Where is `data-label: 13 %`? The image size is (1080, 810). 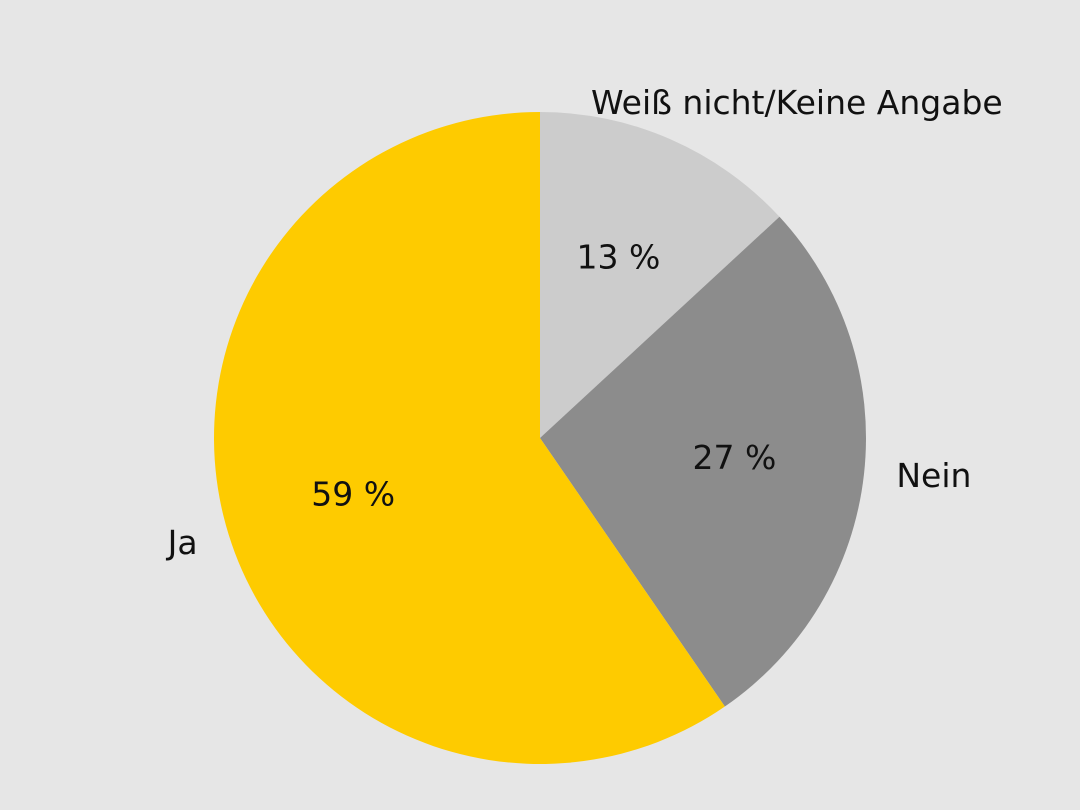 data-label: 13 % is located at coordinates (619, 256).